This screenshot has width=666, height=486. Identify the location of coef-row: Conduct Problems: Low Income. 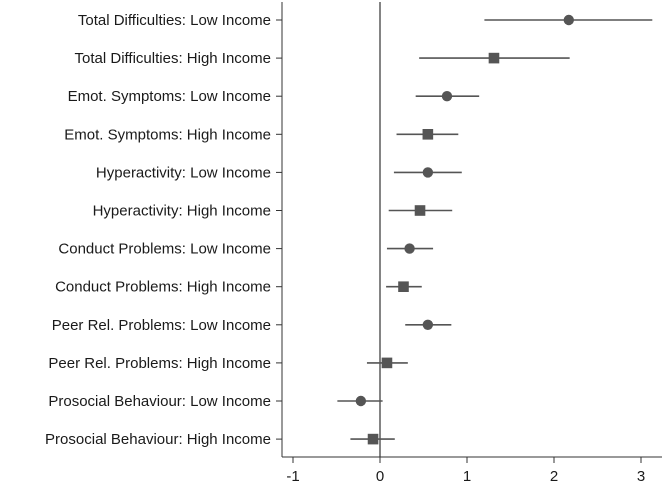
(246, 249).